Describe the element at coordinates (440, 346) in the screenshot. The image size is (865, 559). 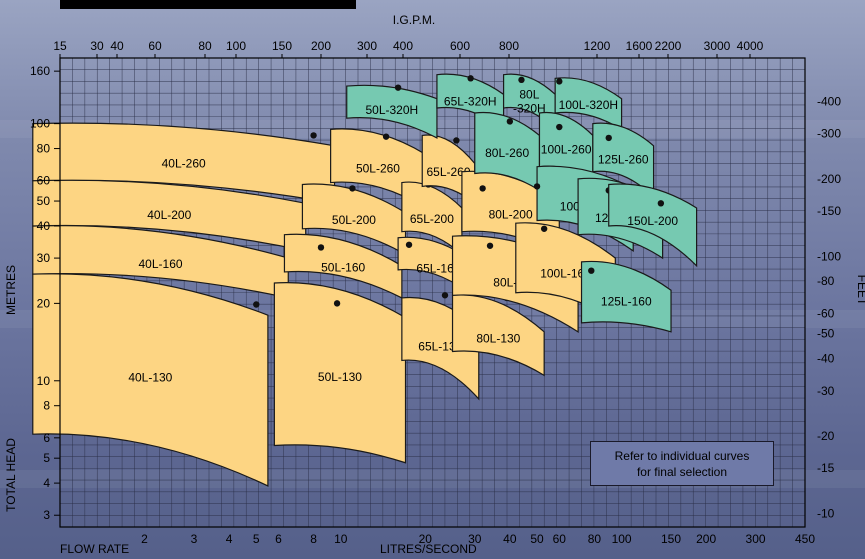
I see `pump-region-label: 65L-130` at that location.